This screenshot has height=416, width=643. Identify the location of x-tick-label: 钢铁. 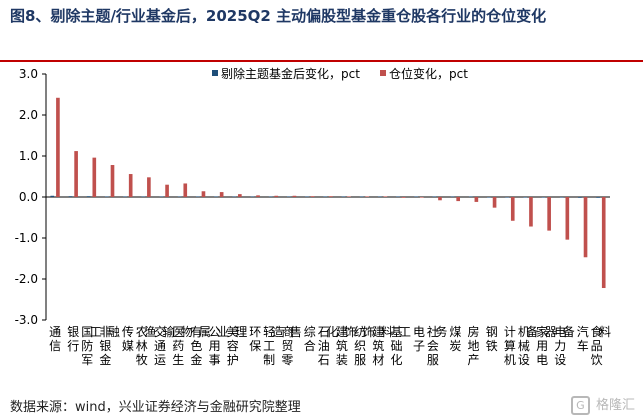
(492, 339).